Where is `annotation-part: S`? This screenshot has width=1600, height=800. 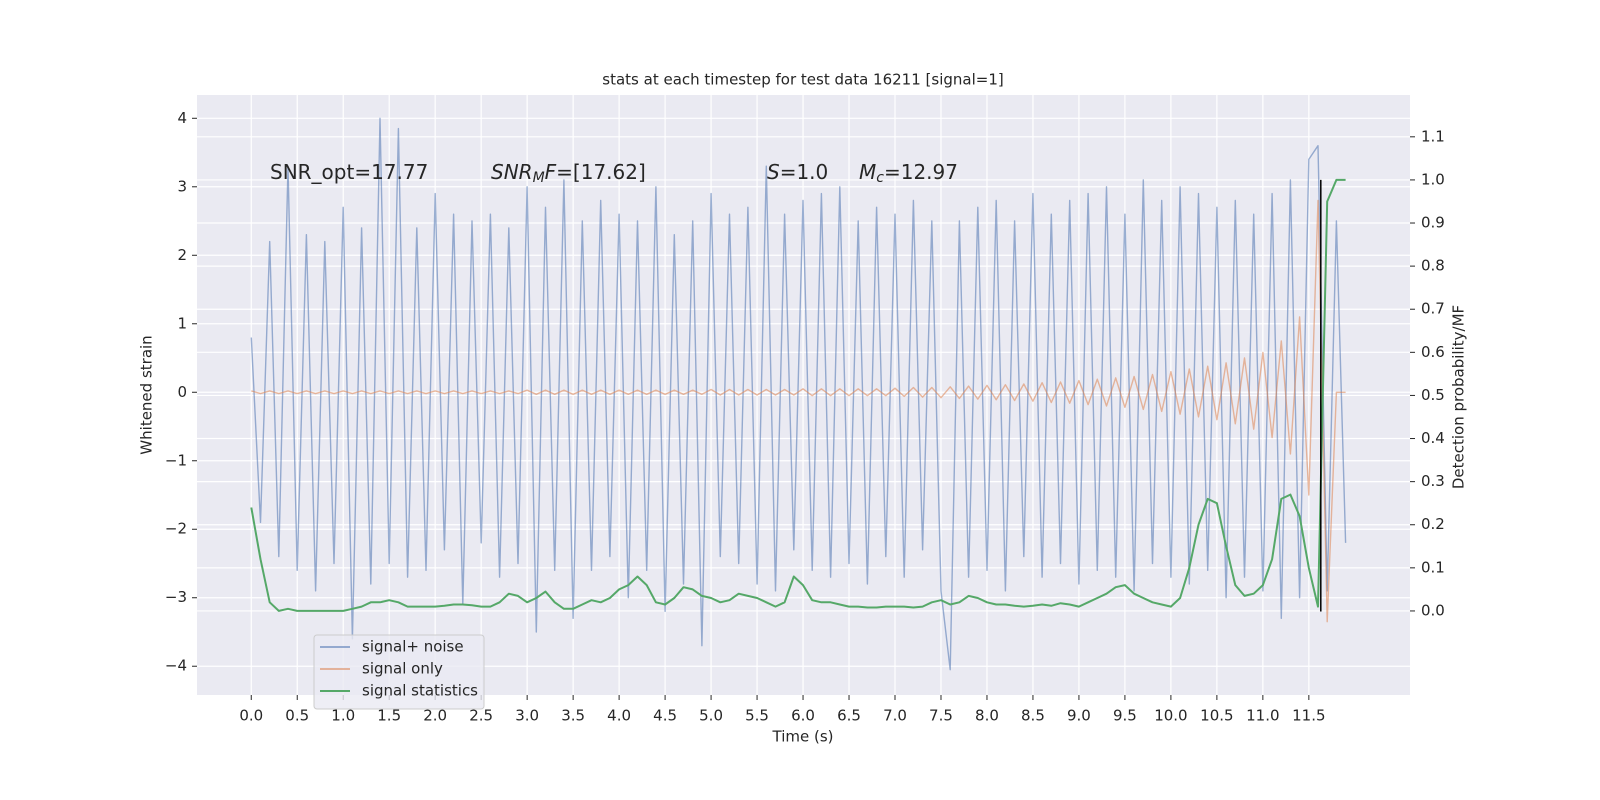
annotation-part: S is located at coordinates (773, 172).